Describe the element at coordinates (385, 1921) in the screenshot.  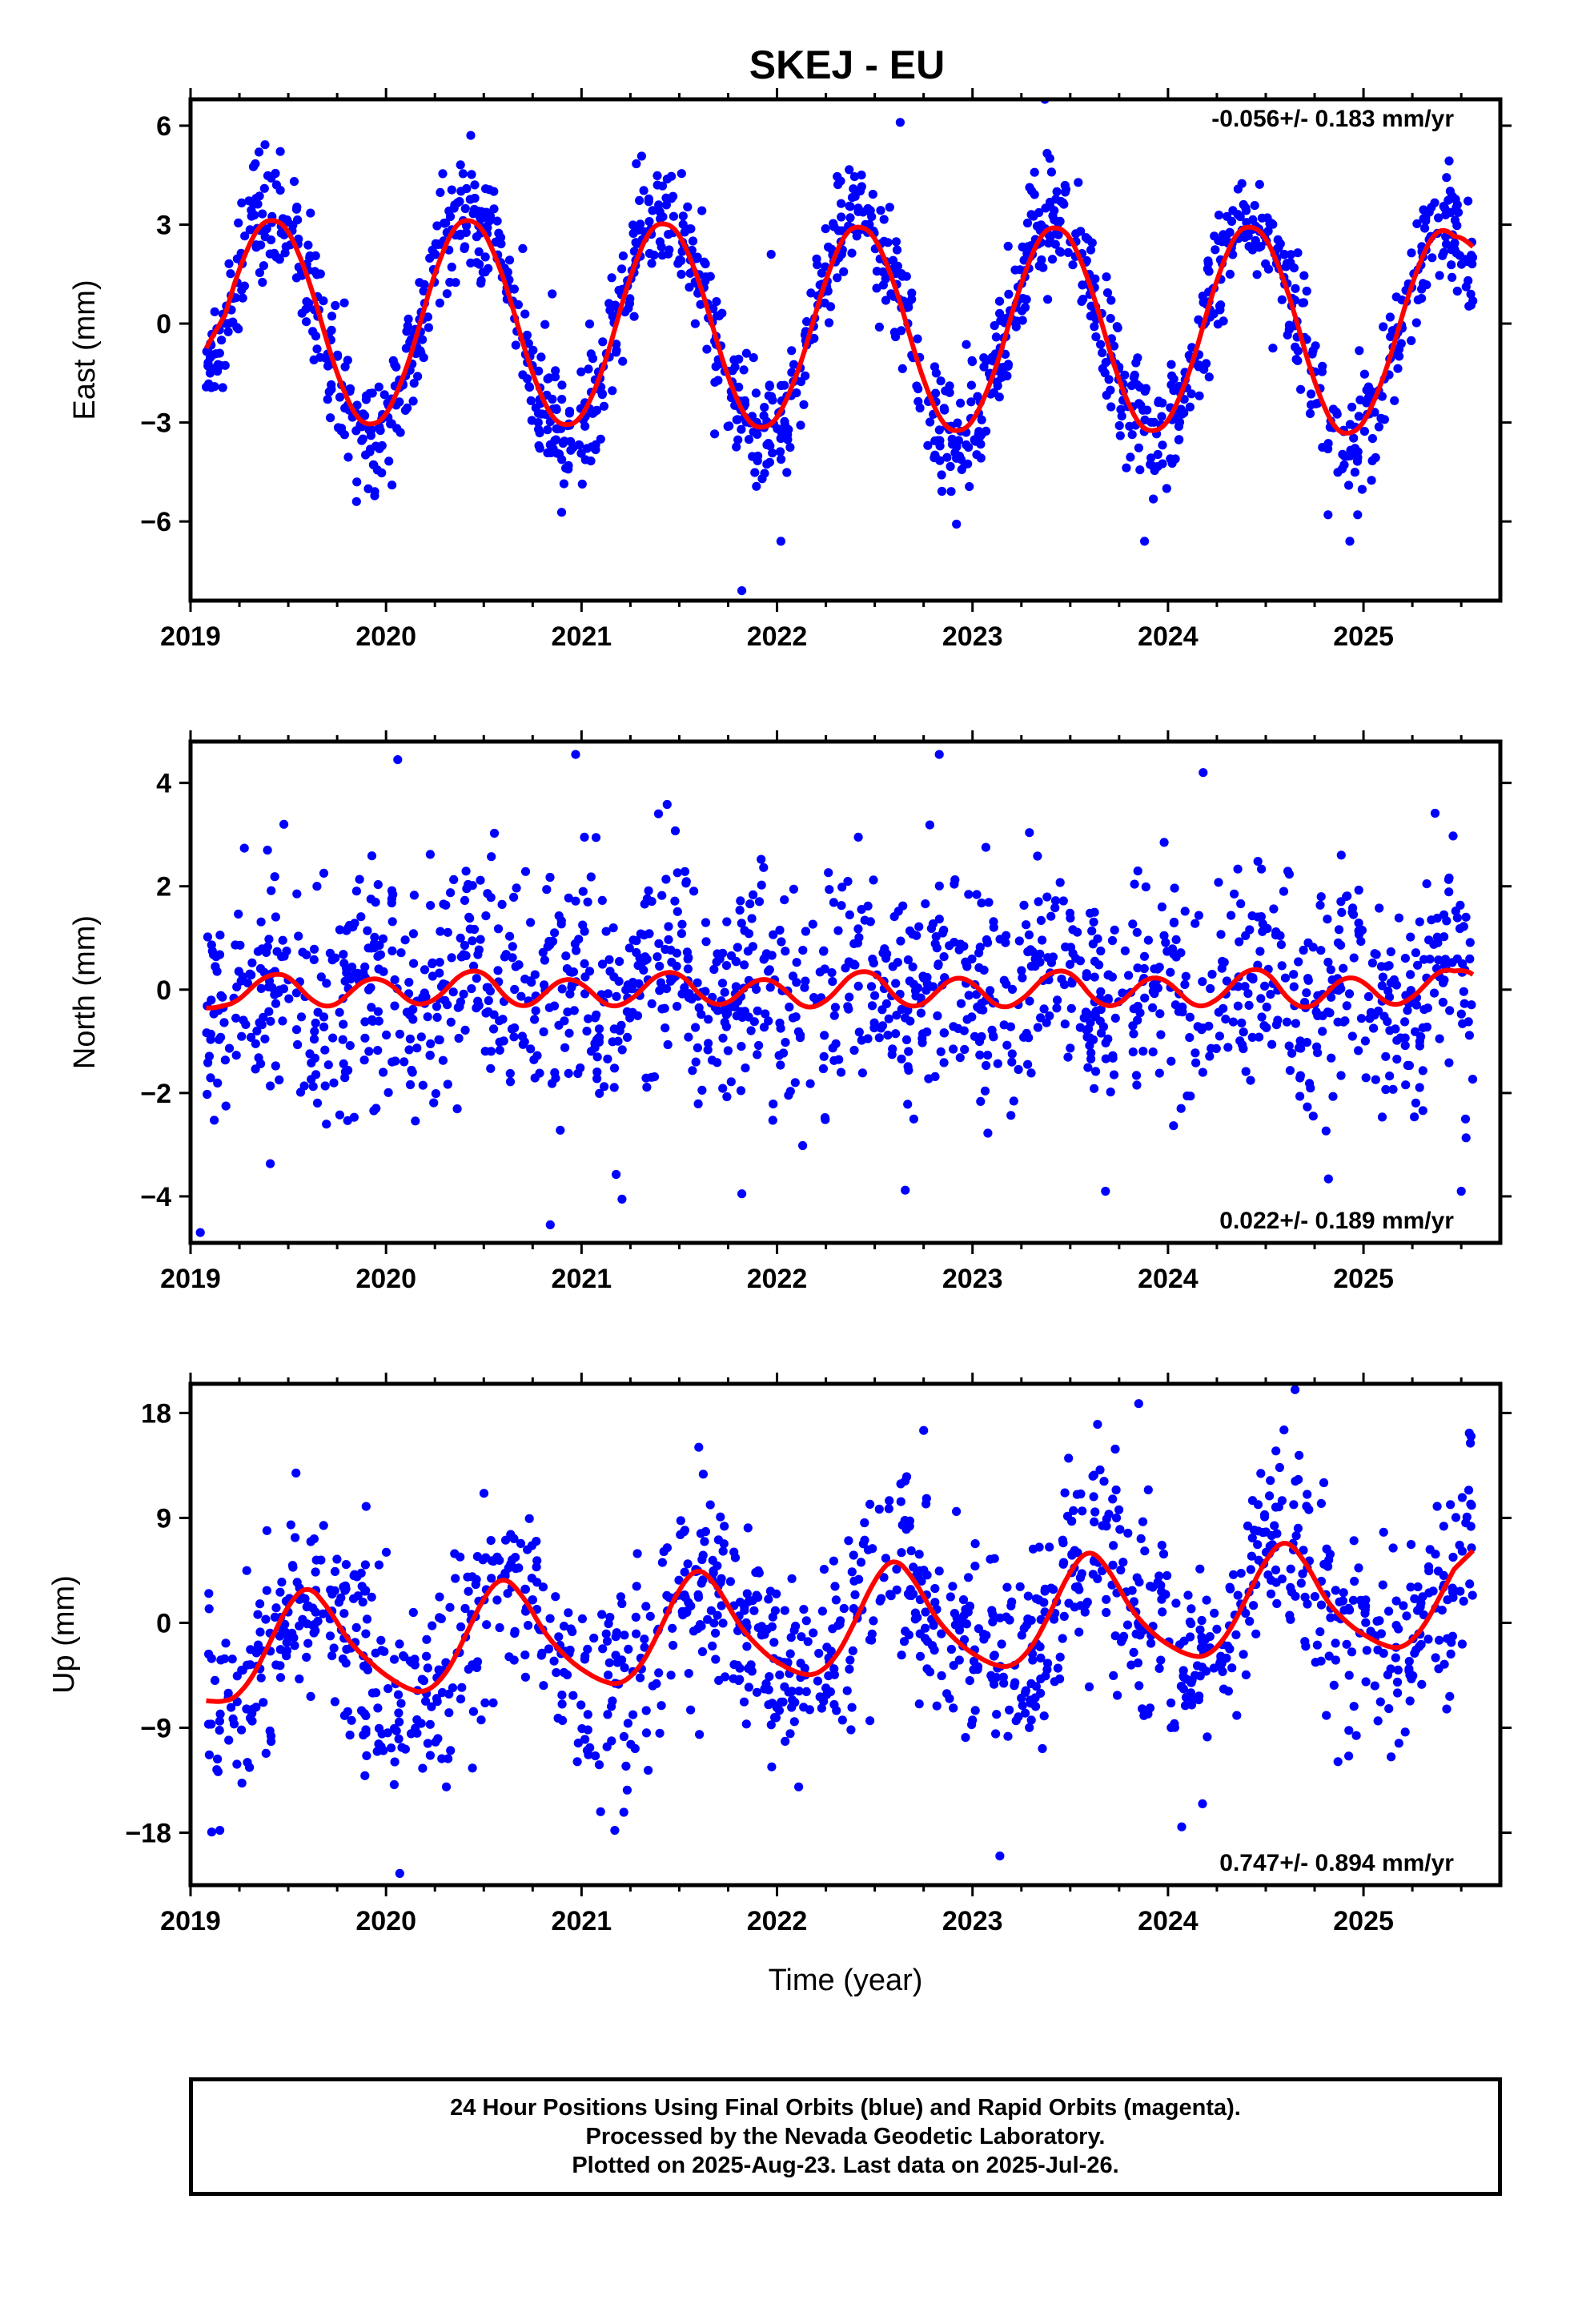
I see `x-tick-label: 2020` at that location.